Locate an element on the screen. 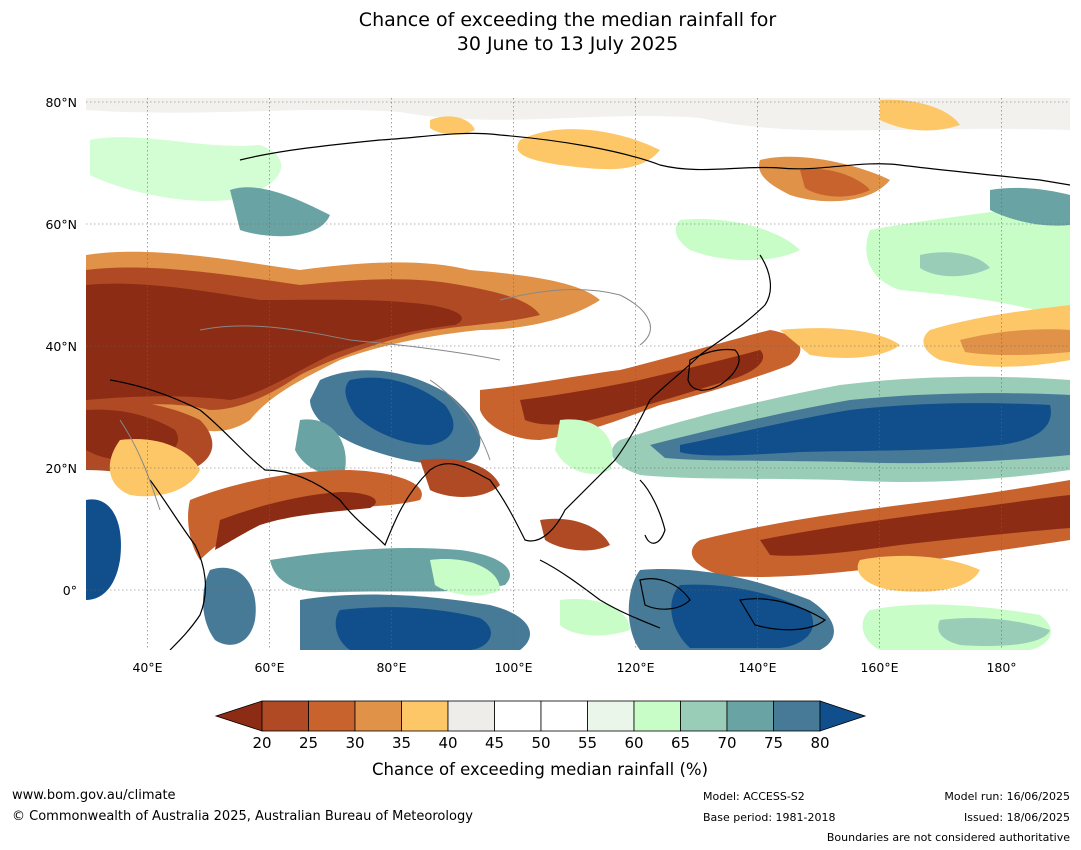 The image size is (1081, 850). lon-label-60e: 60°E is located at coordinates (269, 667).